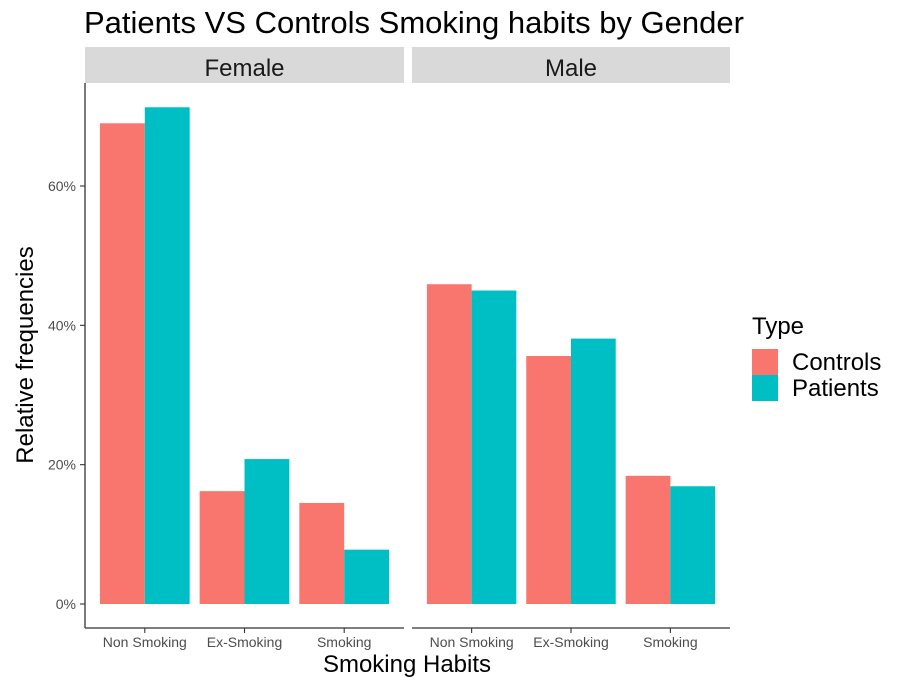  Describe the element at coordinates (836, 362) in the screenshot. I see `legend-label-controls: Controls` at that location.